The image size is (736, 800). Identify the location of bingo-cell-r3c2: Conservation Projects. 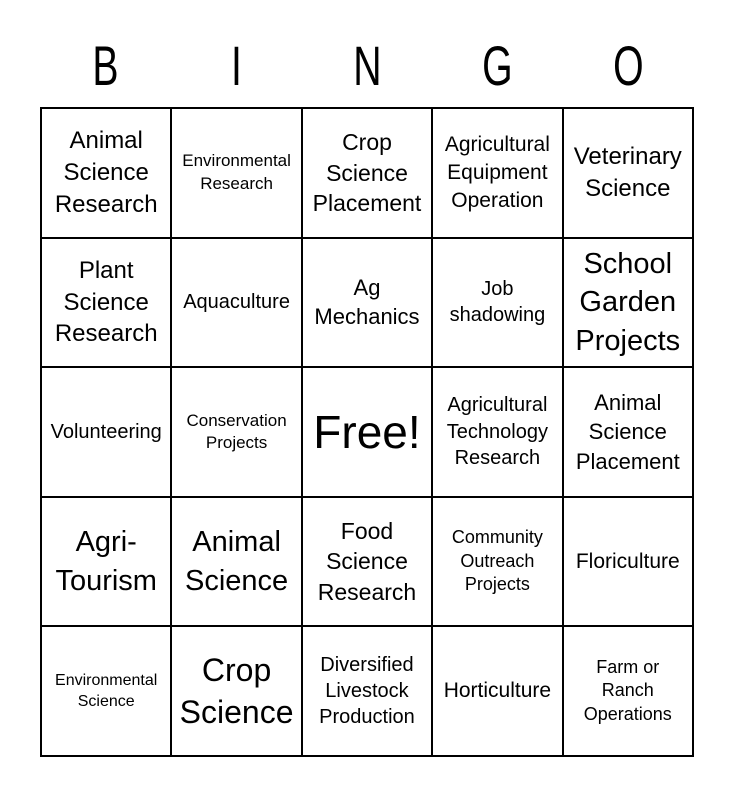
(236, 432).